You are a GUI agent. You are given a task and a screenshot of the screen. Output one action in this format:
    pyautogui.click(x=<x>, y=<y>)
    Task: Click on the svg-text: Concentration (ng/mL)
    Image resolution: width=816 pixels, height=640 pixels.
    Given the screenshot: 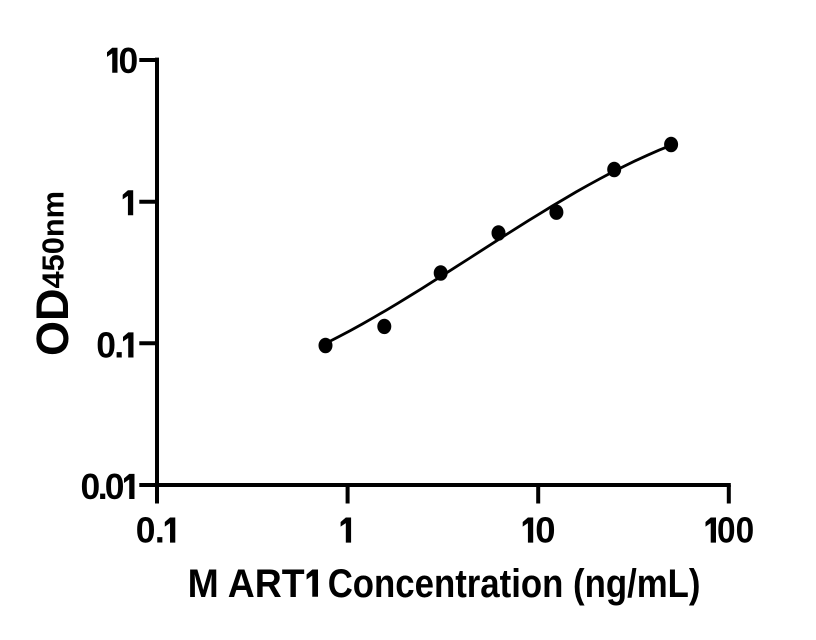 What is the action you would take?
    pyautogui.click(x=514, y=583)
    